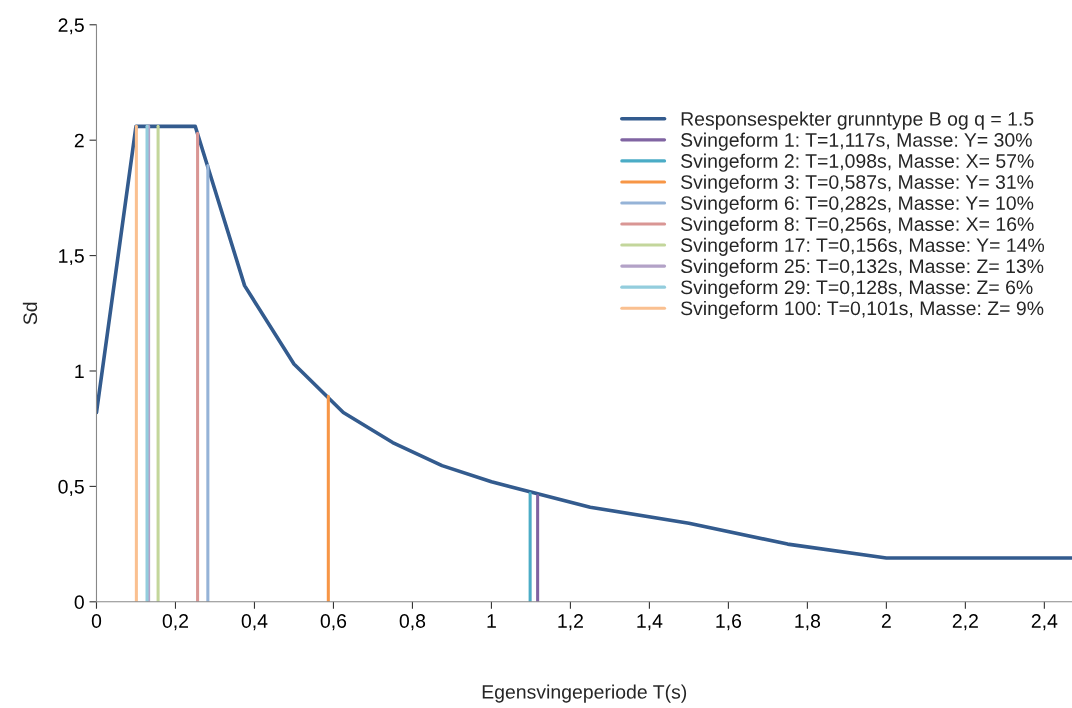  I want to click on x-tick-label: 0,6, so click(333, 622).